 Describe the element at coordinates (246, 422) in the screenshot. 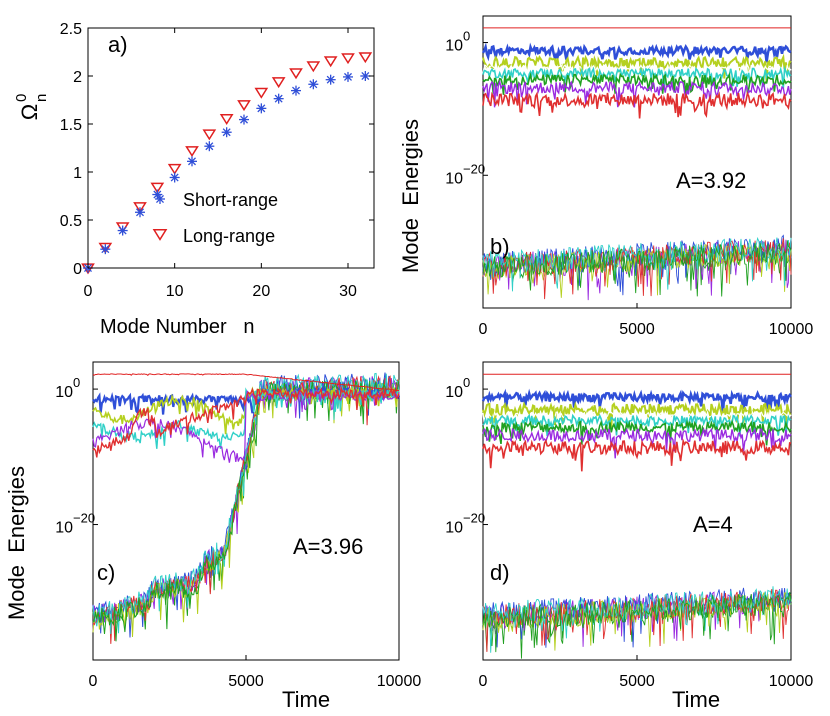

I see `panel-c-mode-line` at that location.